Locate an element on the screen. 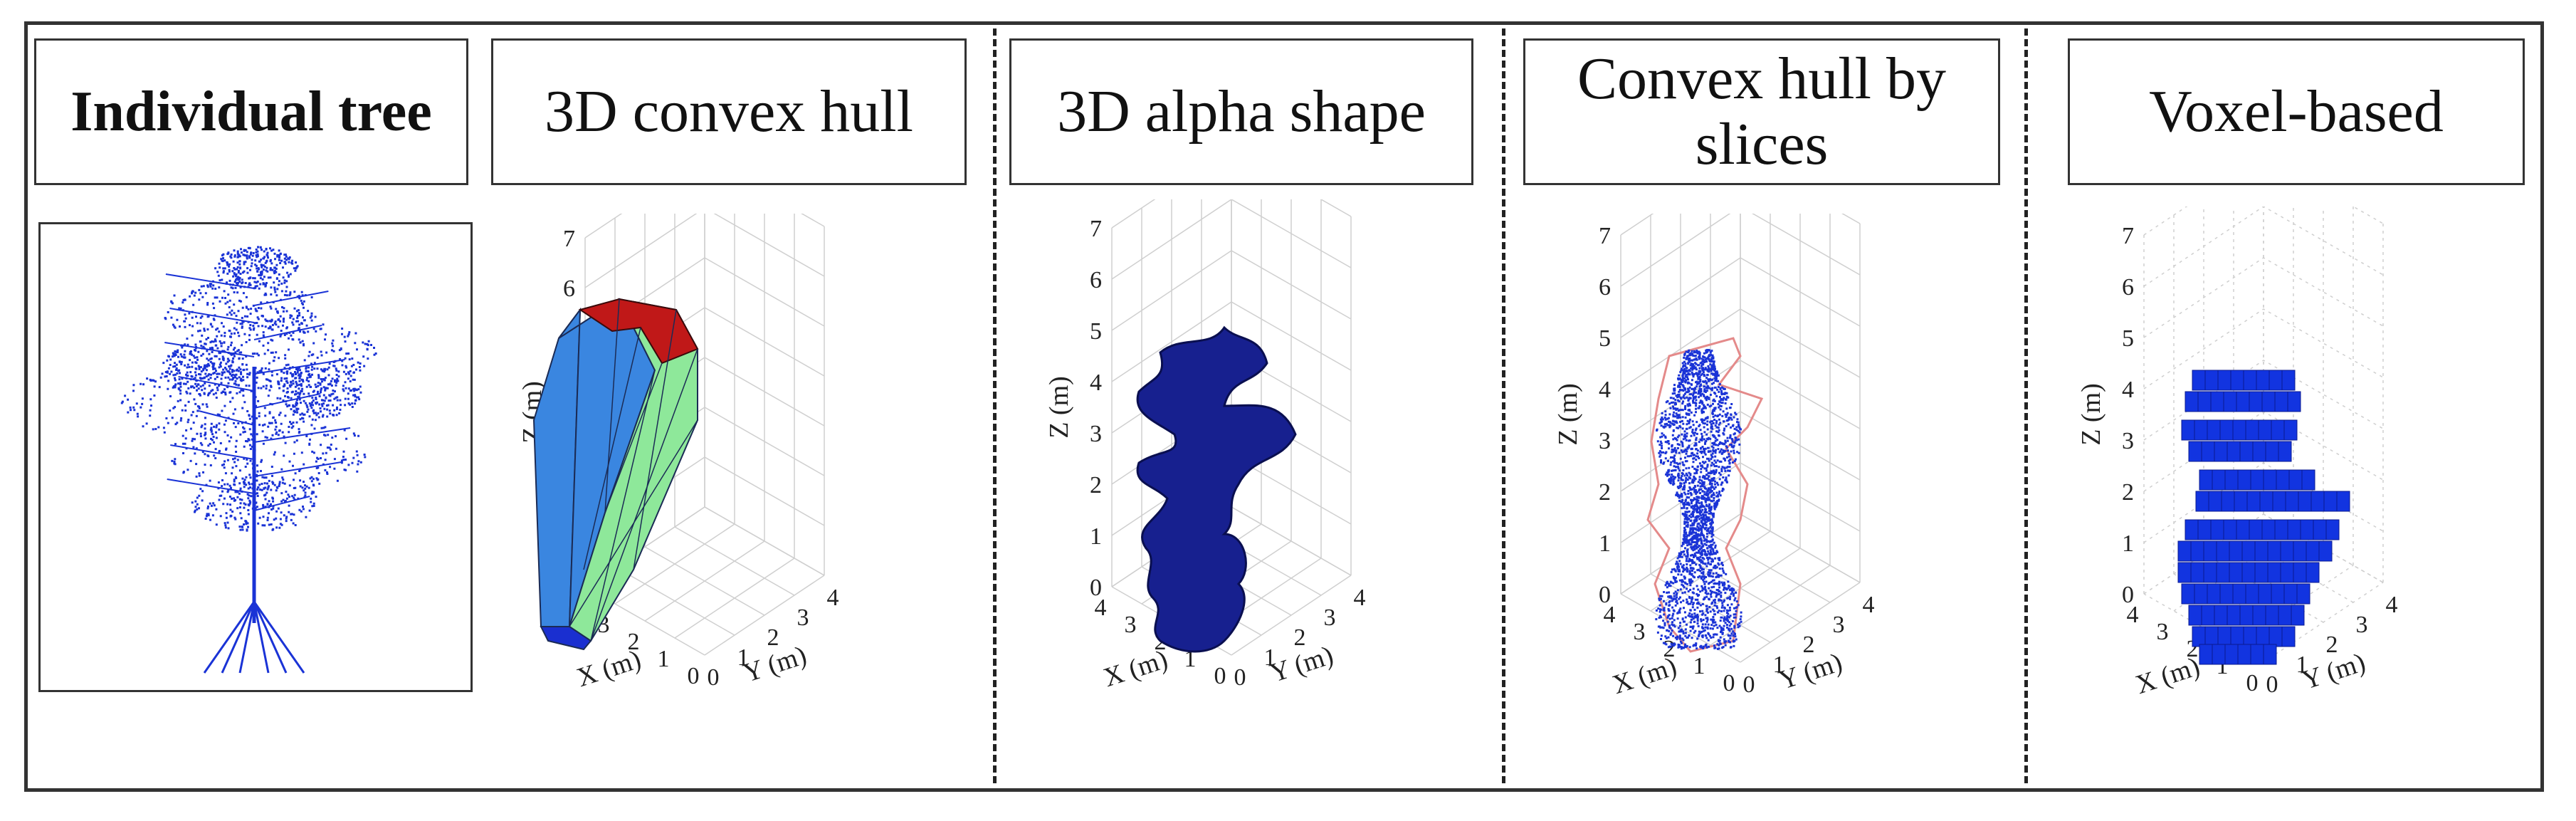 This screenshot has height=821, width=2576. y-tick-label: 2 is located at coordinates (2332, 645).